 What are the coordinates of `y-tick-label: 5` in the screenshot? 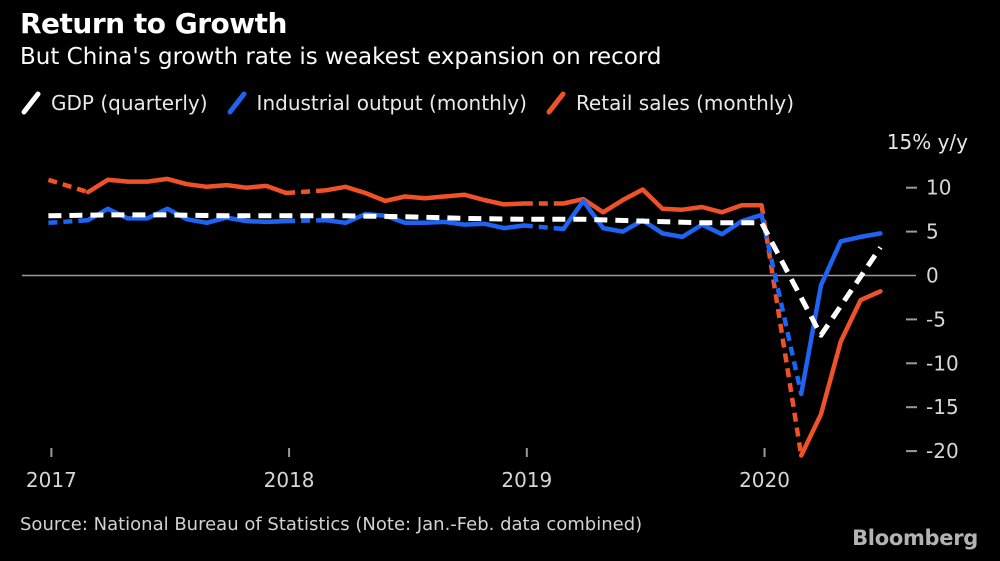 It's located at (932, 232).